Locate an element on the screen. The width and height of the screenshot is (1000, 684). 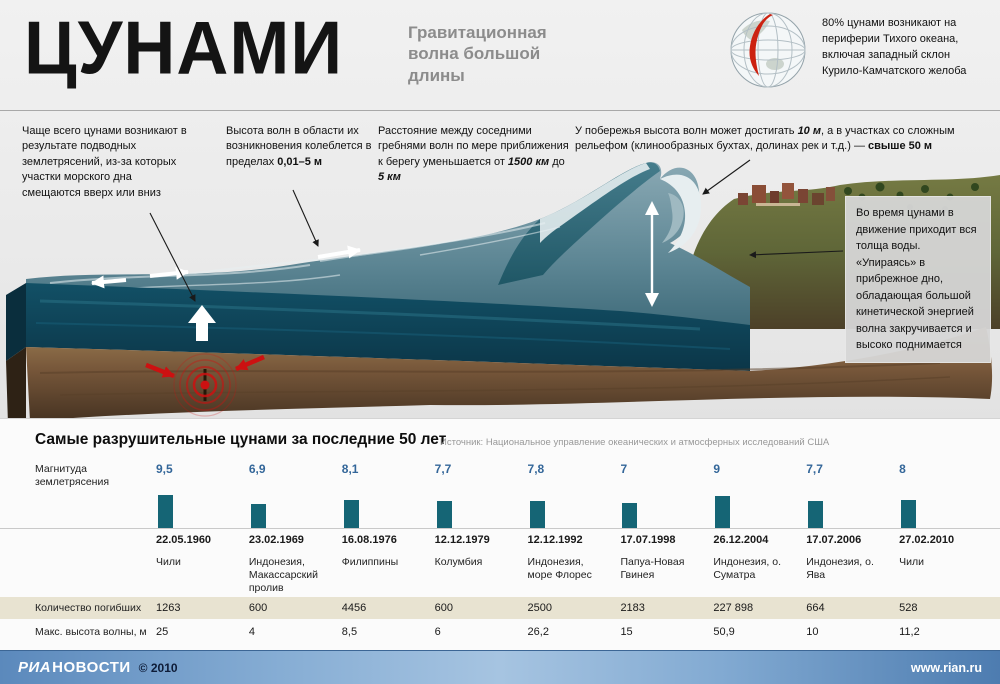
deaths-cell: 528 is located at coordinates (908, 608).